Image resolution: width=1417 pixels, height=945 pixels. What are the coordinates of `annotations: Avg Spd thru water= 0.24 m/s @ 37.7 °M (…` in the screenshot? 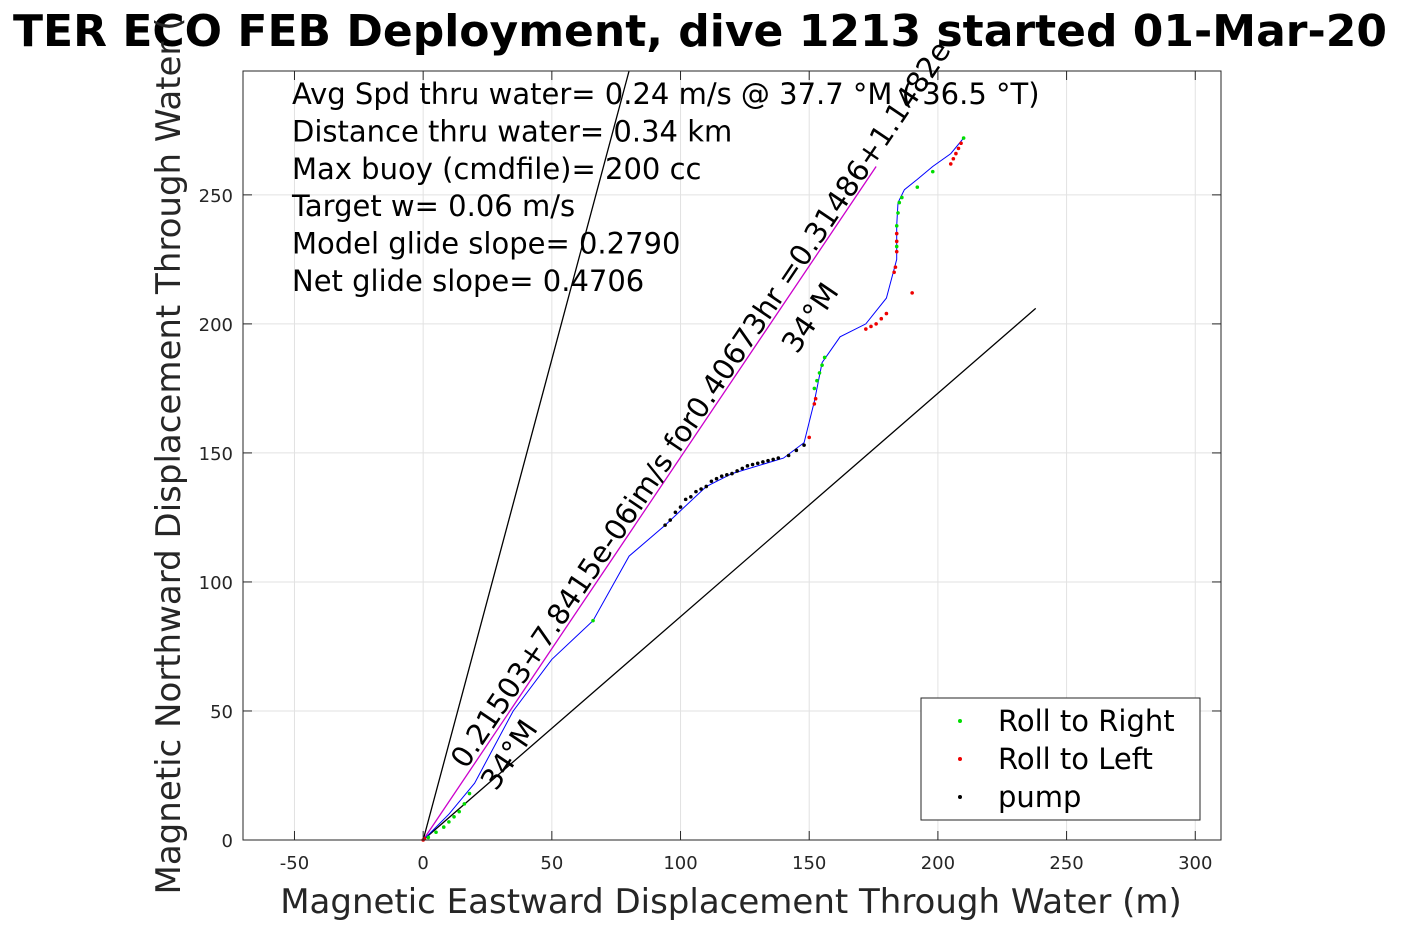 It's located at (665, 187).